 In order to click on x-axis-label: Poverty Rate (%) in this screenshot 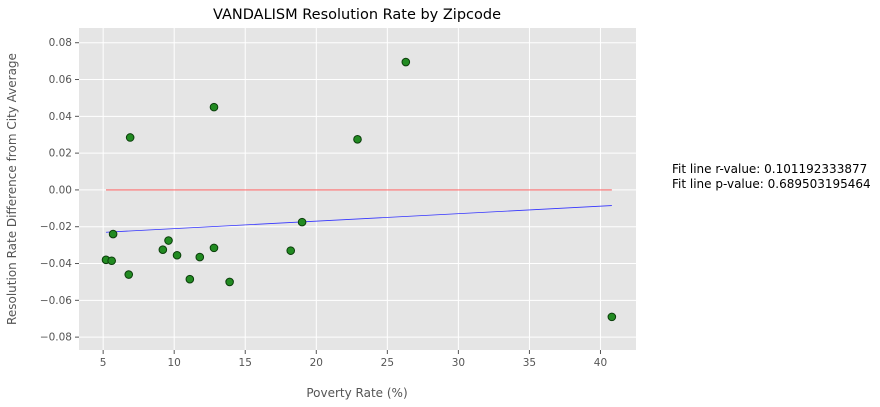, I will do `click(356, 393)`.